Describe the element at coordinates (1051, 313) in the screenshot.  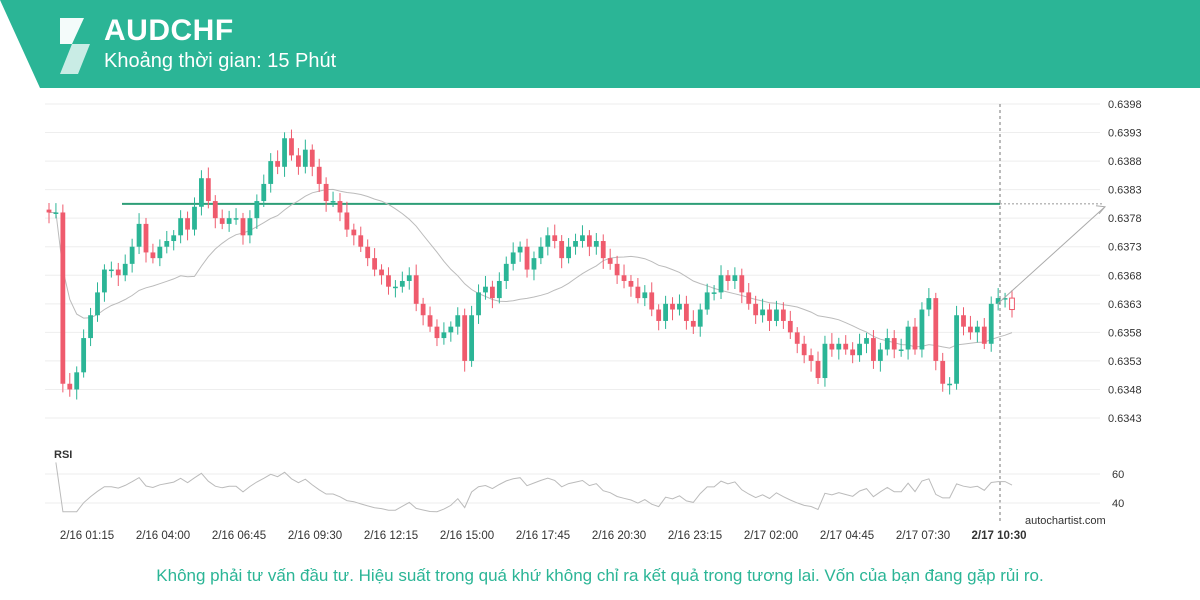
I see `forecast-layer` at that location.